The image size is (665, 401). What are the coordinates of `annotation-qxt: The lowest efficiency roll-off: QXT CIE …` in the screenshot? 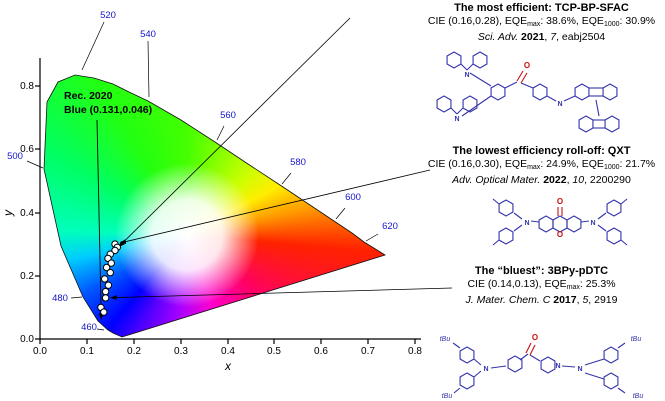 It's located at (541, 166).